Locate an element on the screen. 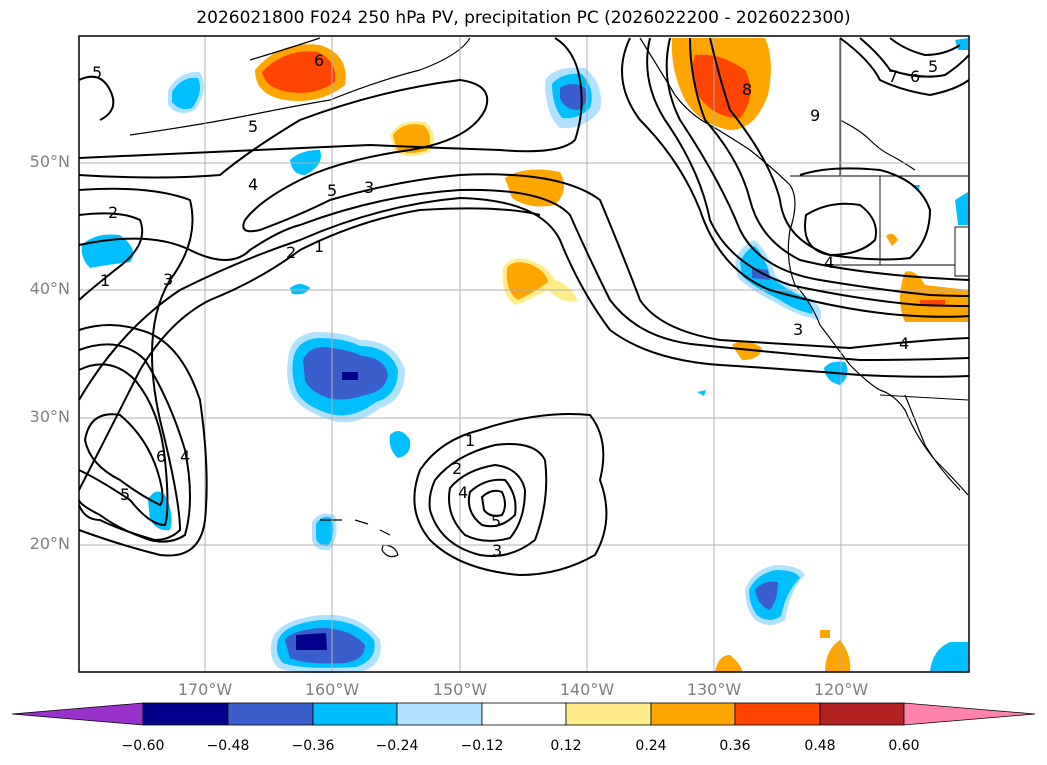 This screenshot has width=1047, height=765. colorbar-extend-high is located at coordinates (969, 714).